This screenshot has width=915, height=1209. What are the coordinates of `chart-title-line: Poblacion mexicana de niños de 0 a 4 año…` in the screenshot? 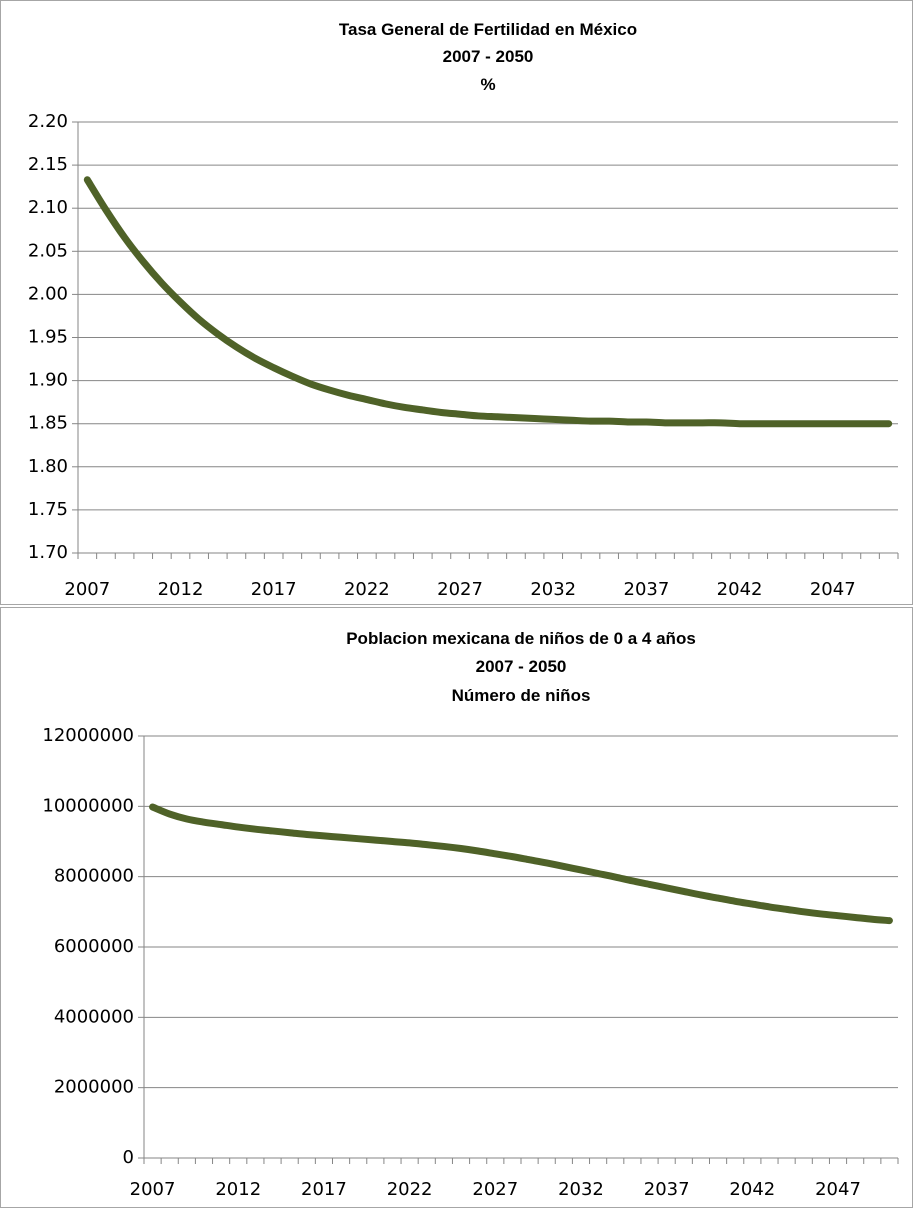 It's located at (521, 638).